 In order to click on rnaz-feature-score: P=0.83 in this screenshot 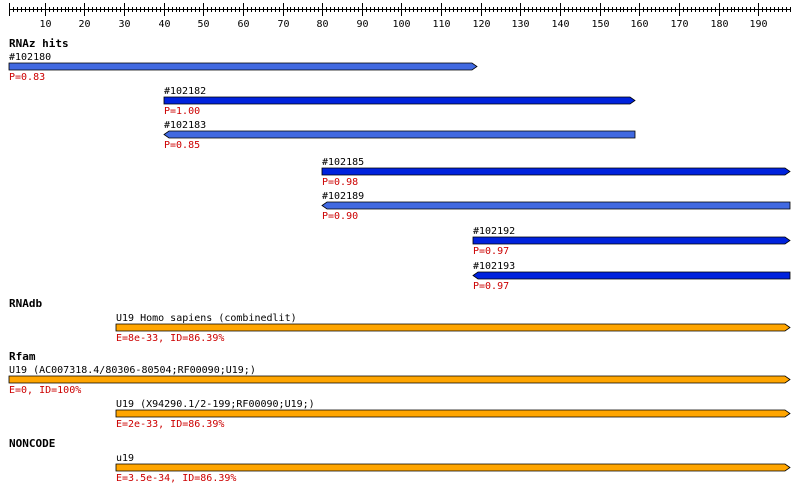, I will do `click(27, 77)`.